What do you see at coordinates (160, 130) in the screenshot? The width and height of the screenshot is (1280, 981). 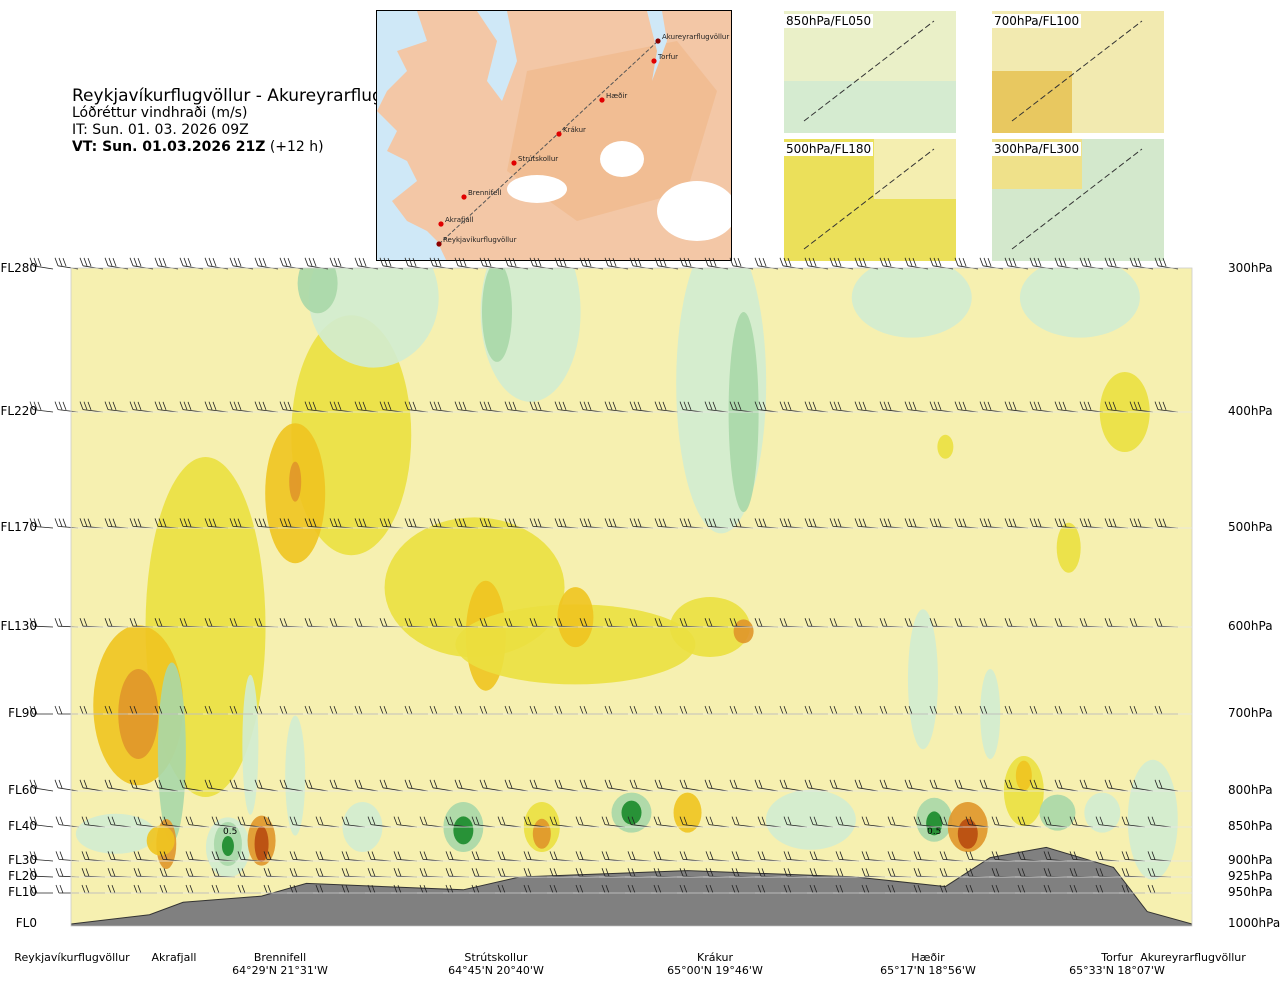 I see `issue-time: IT: Sun. 01. 03. 2026 09Z` at bounding box center [160, 130].